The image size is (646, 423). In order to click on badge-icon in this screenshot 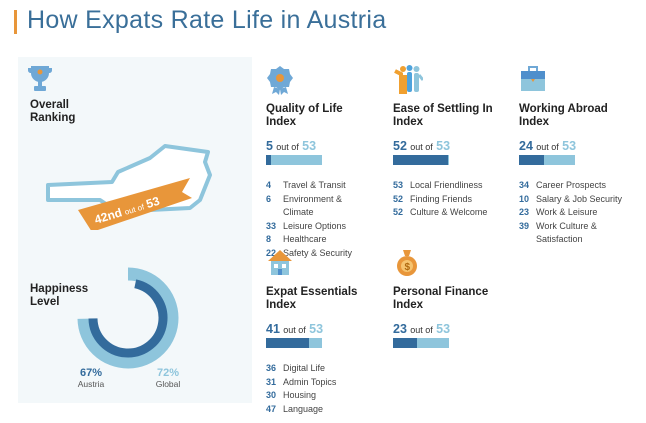, I will do `click(280, 80)`.